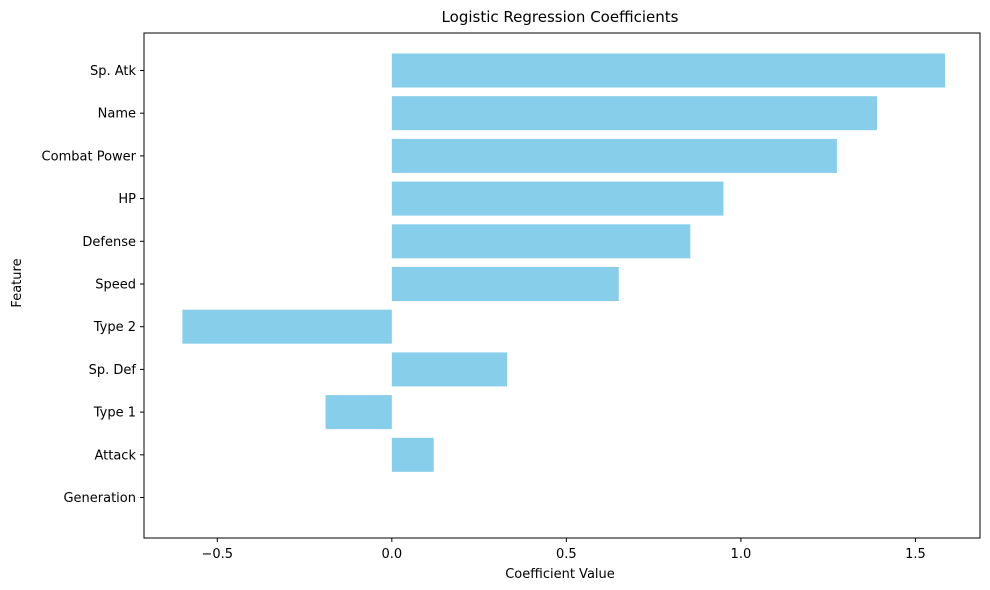 The image size is (990, 590). Describe the element at coordinates (668, 70) in the screenshot. I see `bar-sp-atk` at that location.